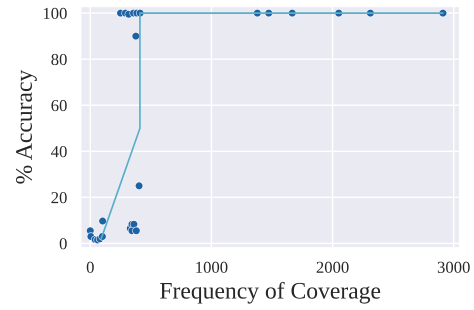 This screenshot has width=474, height=310. Describe the element at coordinates (59, 106) in the screenshot. I see `y-tick-label: 60` at that location.